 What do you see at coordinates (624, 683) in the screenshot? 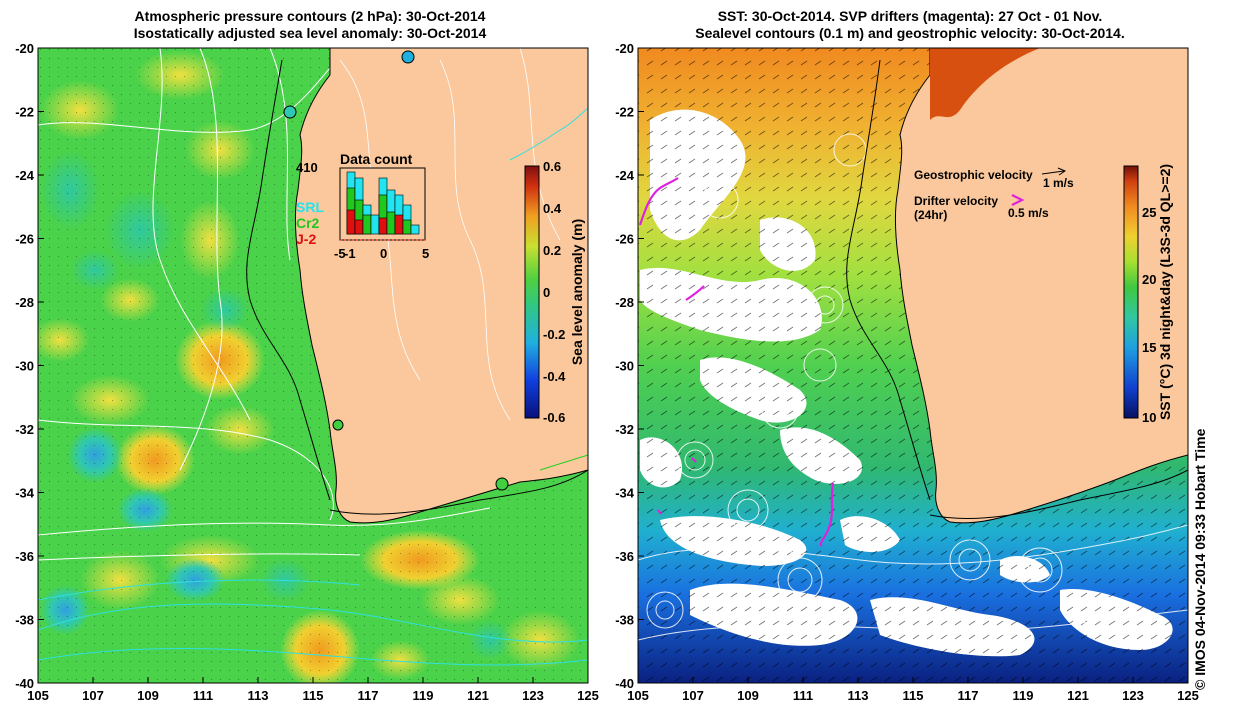
I see `right-ytick-label: -40` at bounding box center [624, 683].